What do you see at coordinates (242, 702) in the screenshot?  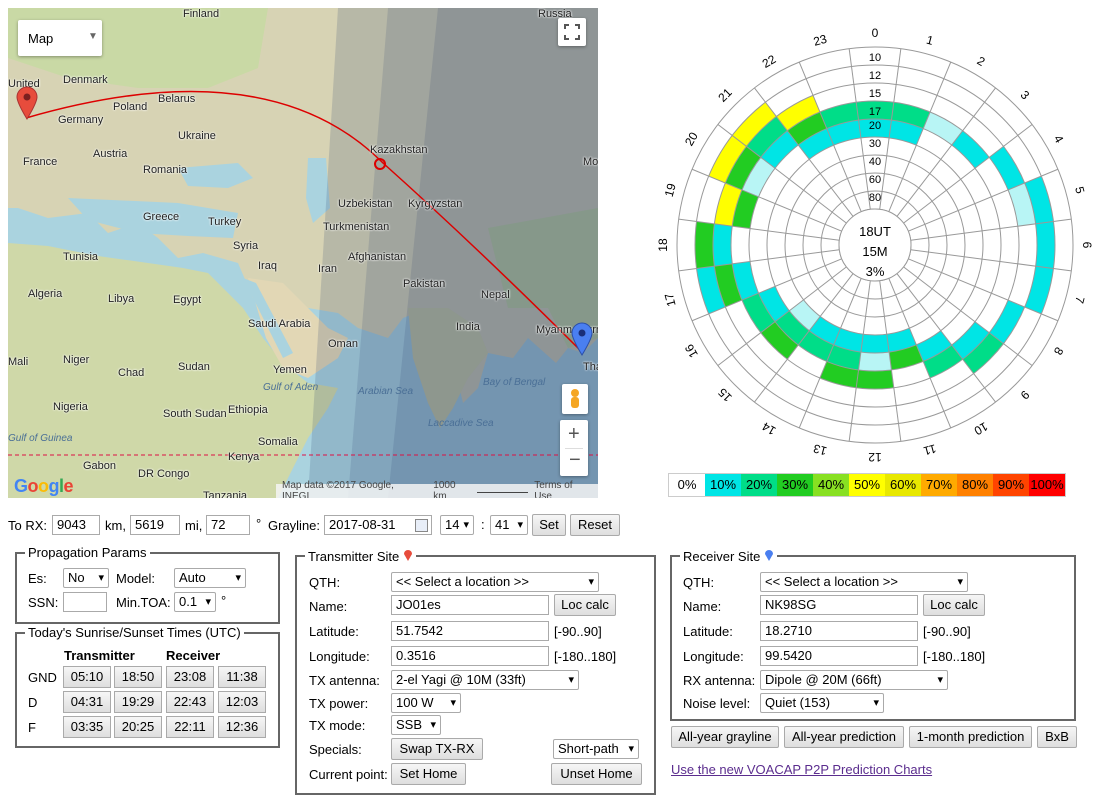 I see `sunrise-time: 12:03` at bounding box center [242, 702].